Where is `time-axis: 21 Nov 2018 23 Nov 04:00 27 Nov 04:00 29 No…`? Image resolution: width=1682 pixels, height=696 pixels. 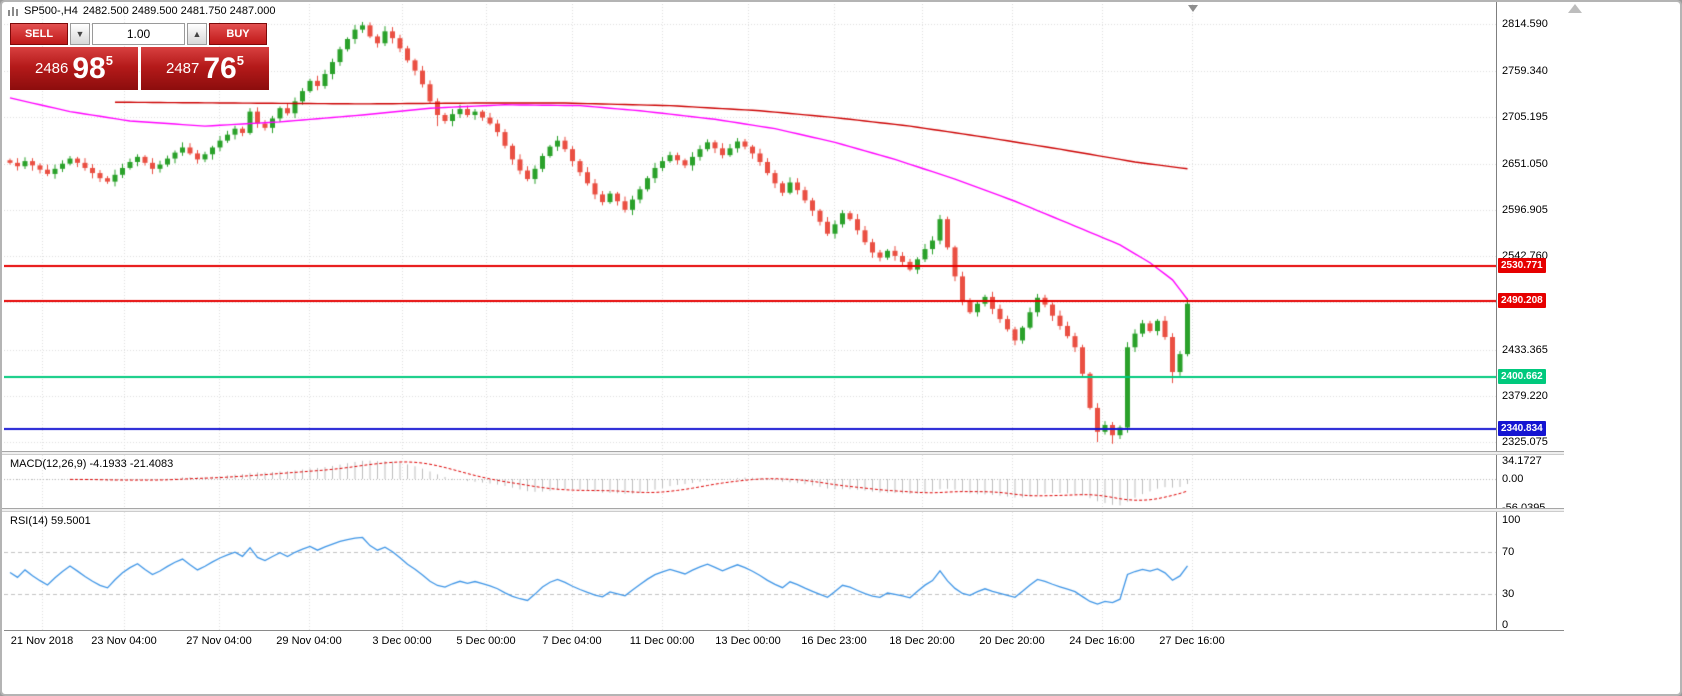
time-axis: 21 Nov 2018 23 Nov 04:00 27 Nov 04:00 29 No… is located at coordinates (784, 641).